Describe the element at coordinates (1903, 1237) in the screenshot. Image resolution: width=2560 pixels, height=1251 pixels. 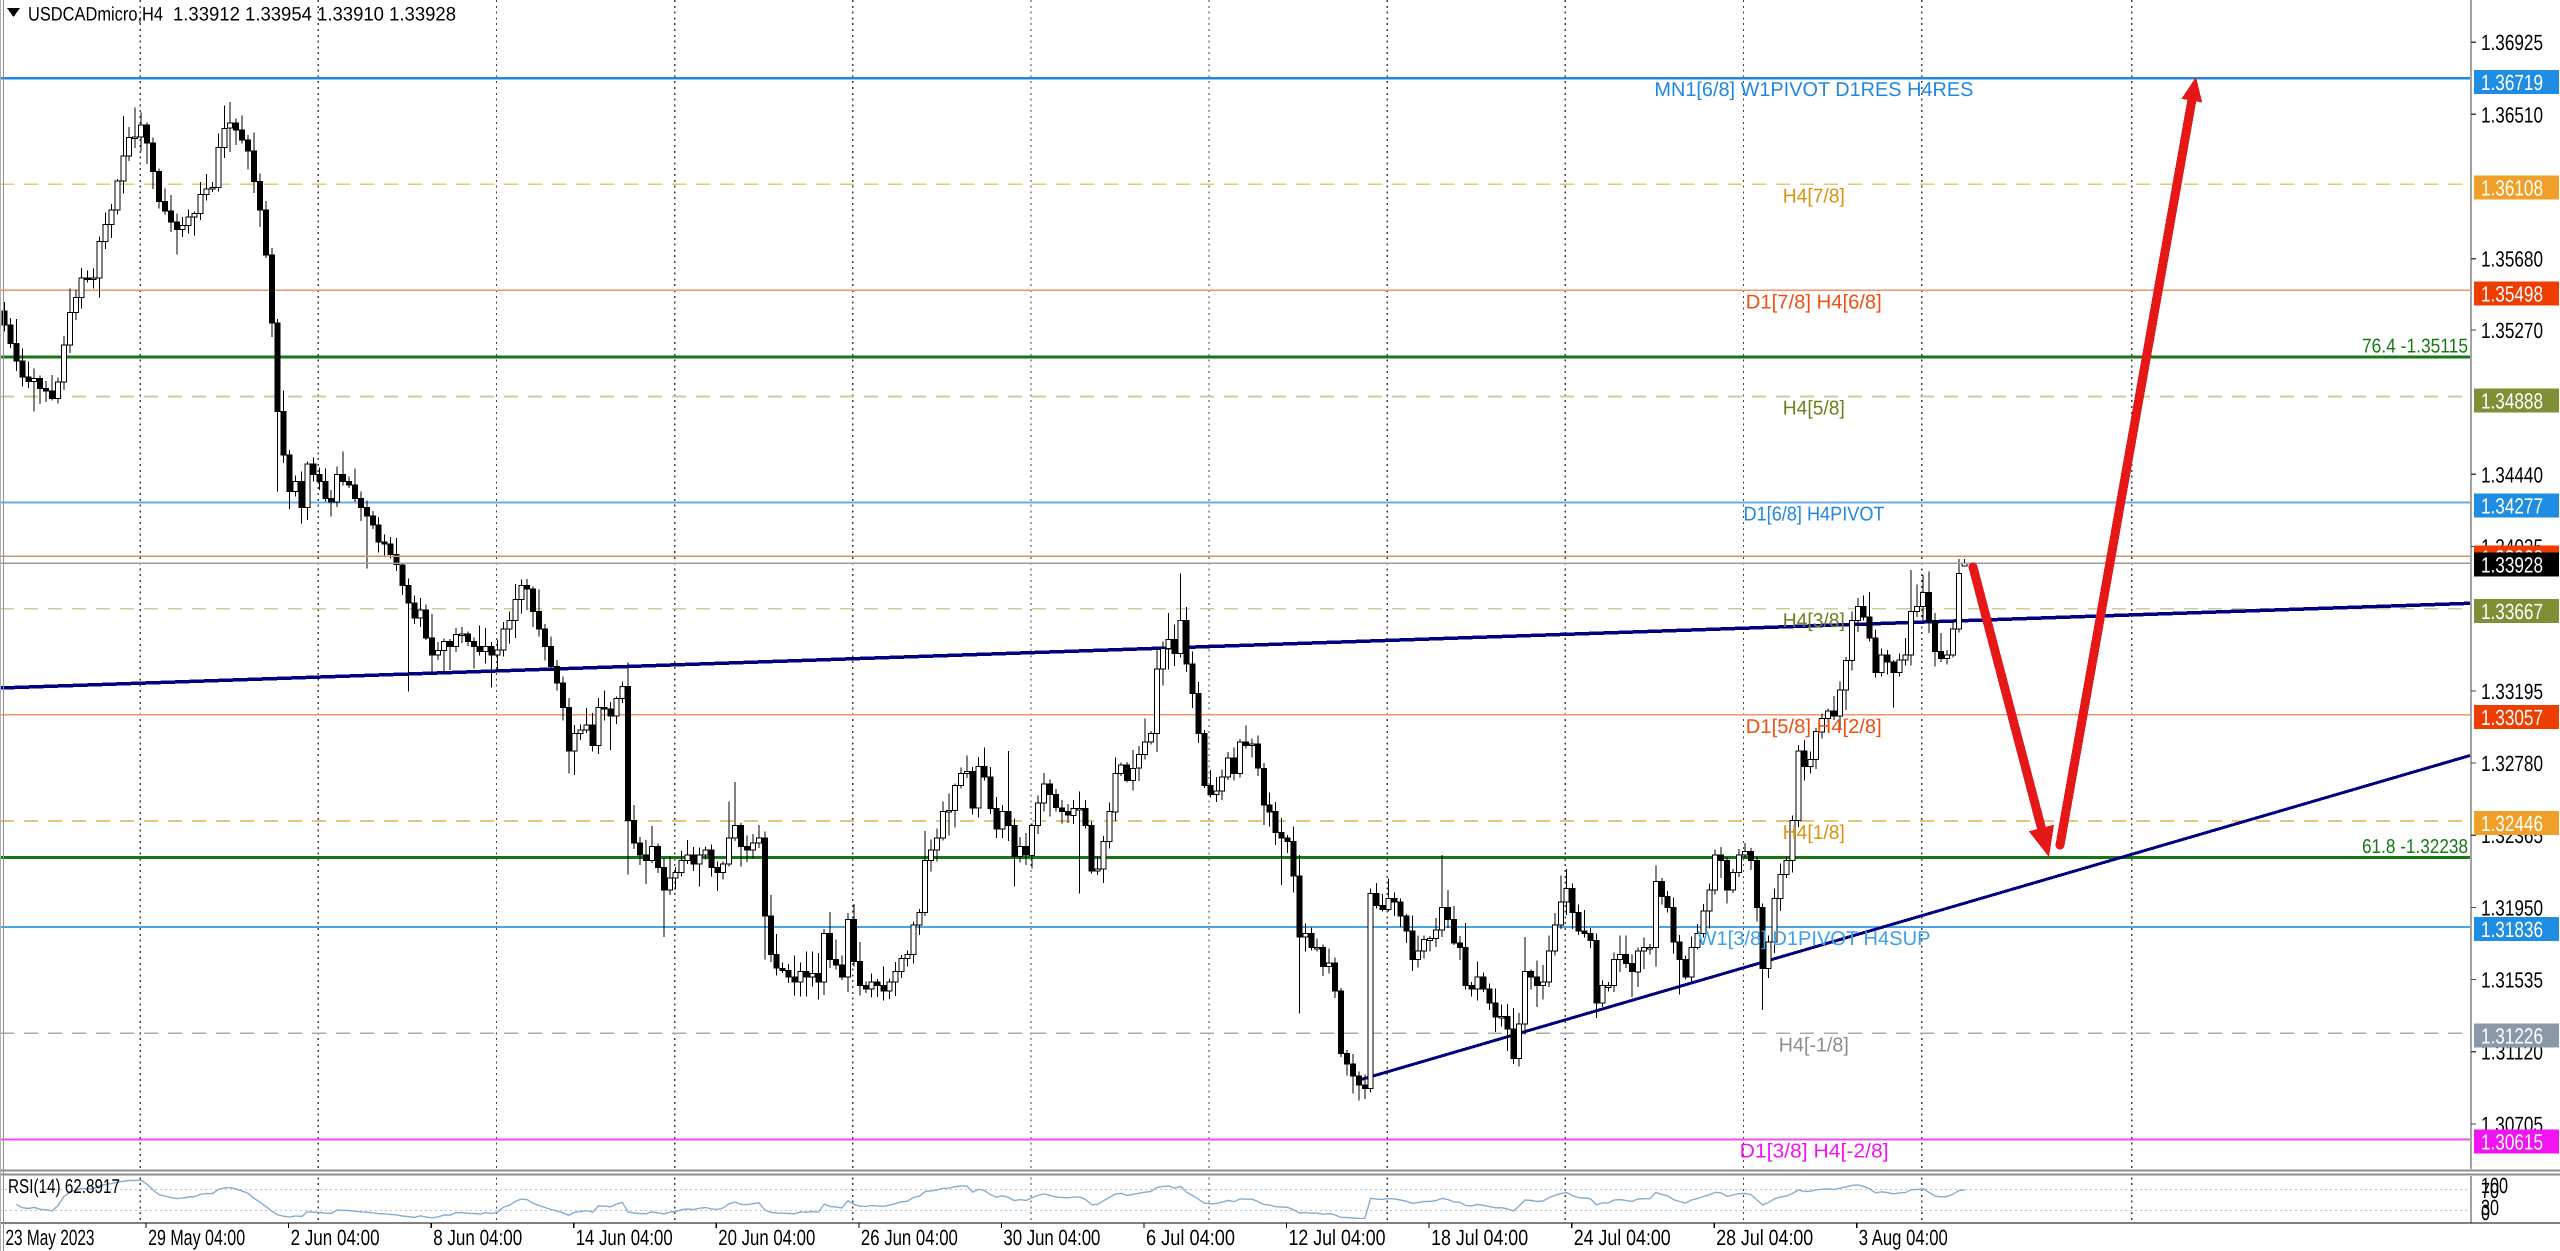
I see `svg-text: 3 Aug 04:00` at that location.